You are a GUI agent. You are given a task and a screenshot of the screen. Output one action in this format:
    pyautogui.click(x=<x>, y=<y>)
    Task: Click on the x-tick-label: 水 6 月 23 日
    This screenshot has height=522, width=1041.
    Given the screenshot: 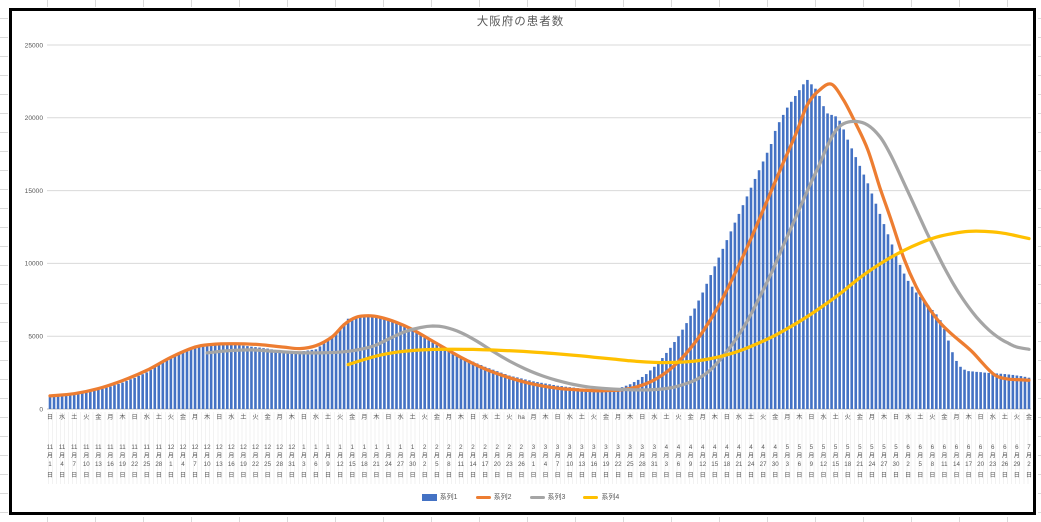 What is the action you would take?
    pyautogui.click(x=992, y=446)
    